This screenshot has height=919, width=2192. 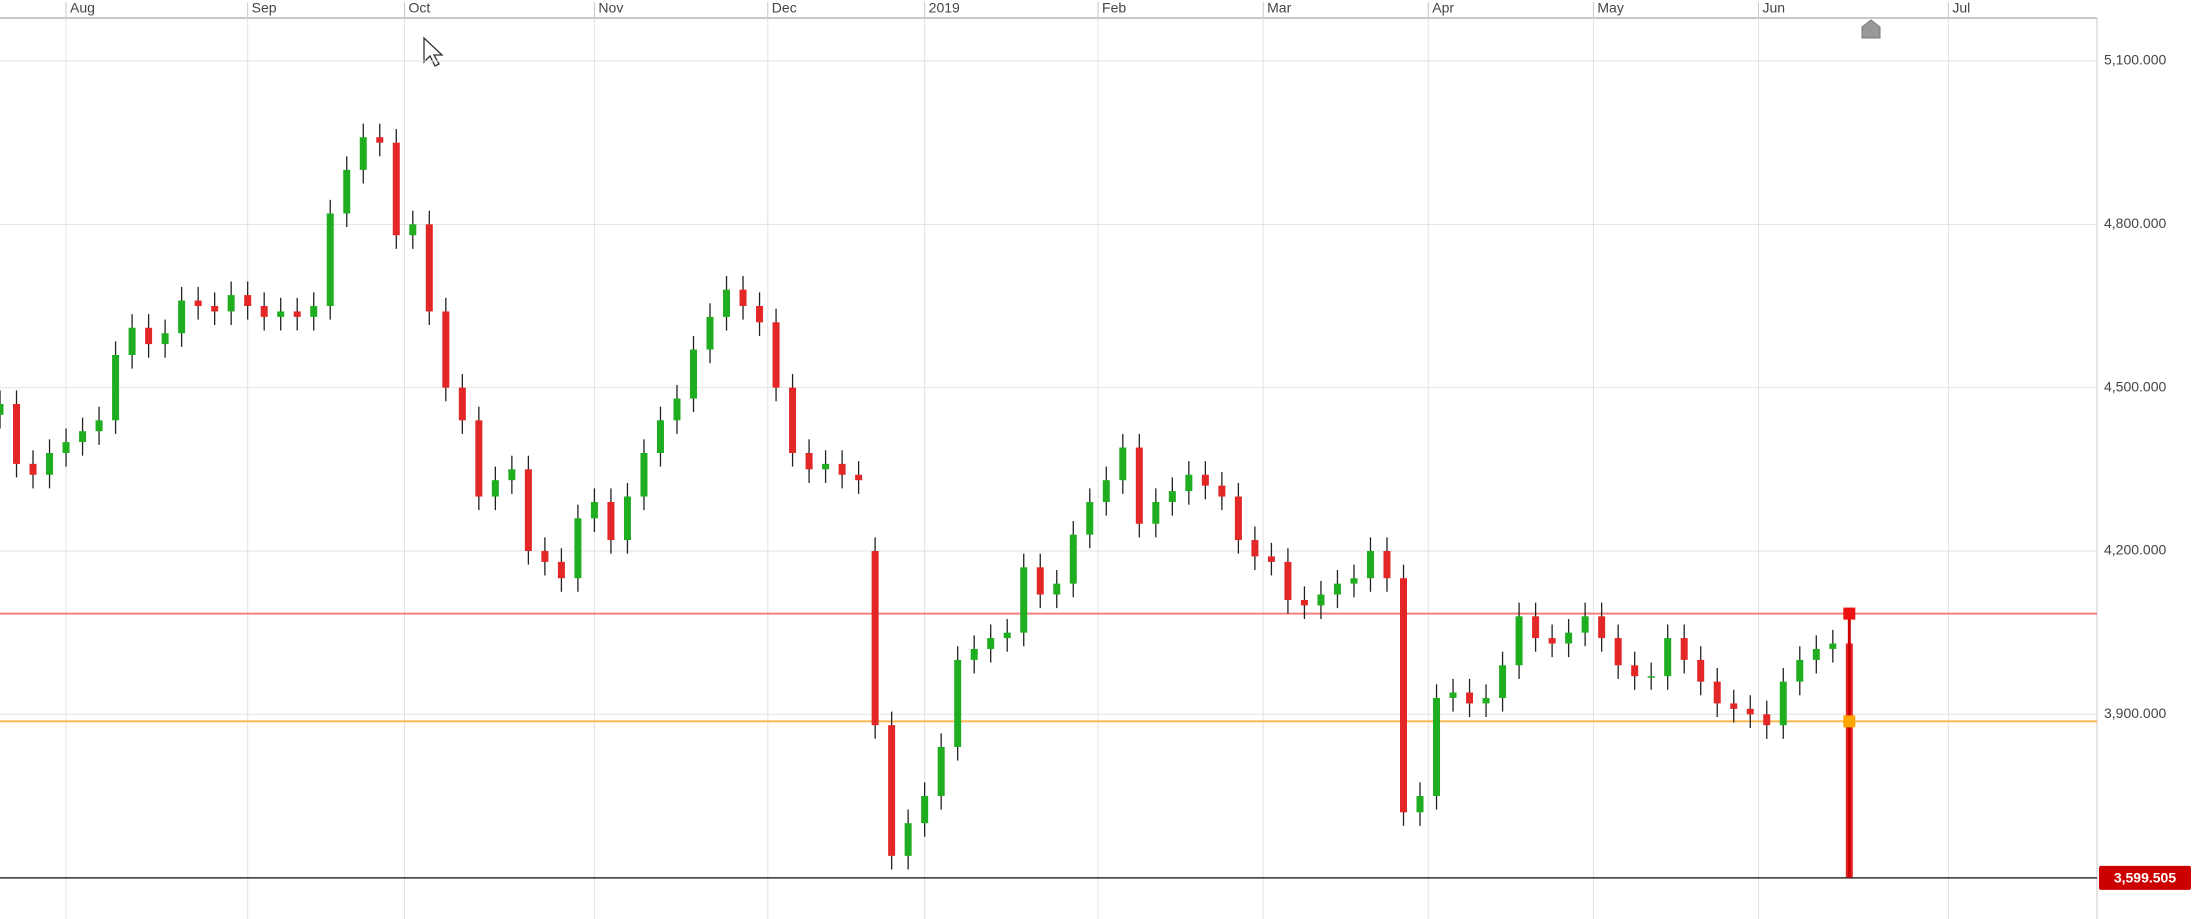 I want to click on x-tick-label: Aug, so click(x=82, y=8).